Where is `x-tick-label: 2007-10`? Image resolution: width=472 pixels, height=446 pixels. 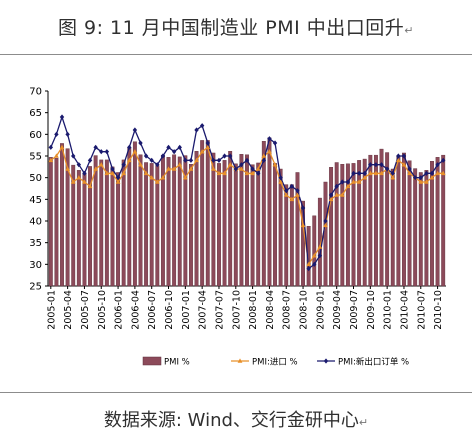
x-tick-label: 2007-10 is located at coordinates (236, 310).